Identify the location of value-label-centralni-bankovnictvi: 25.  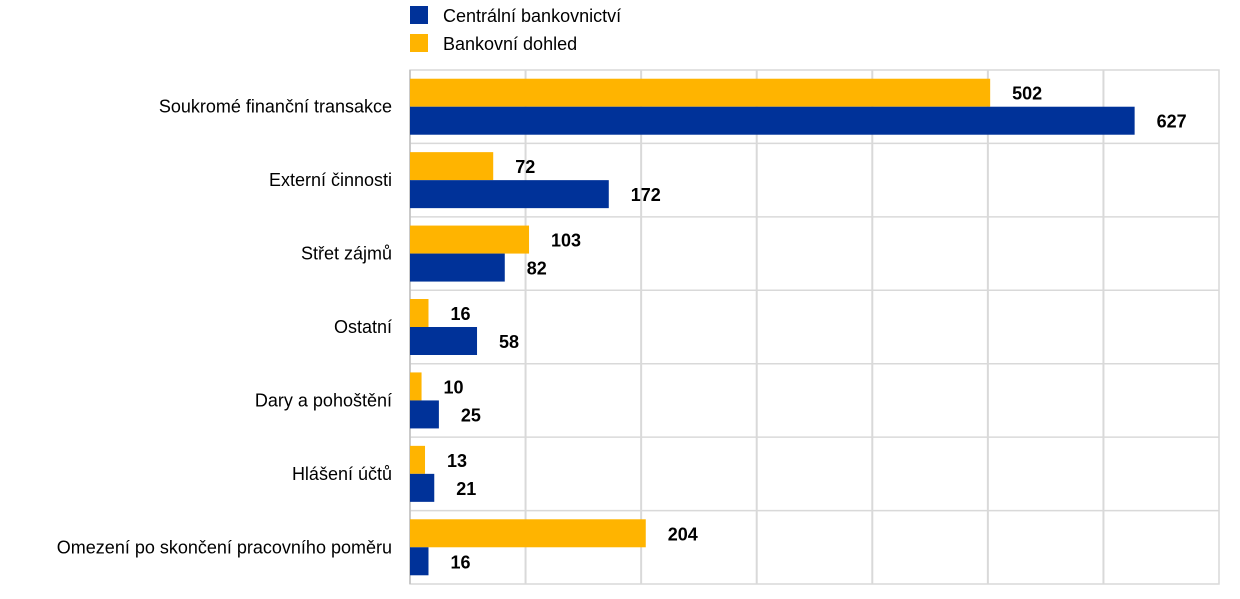
(471, 415).